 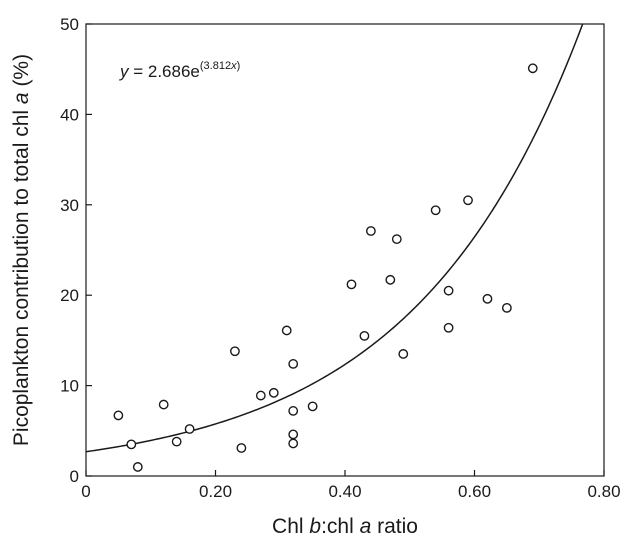 I want to click on equation-lhs: y, so click(x=124, y=71).